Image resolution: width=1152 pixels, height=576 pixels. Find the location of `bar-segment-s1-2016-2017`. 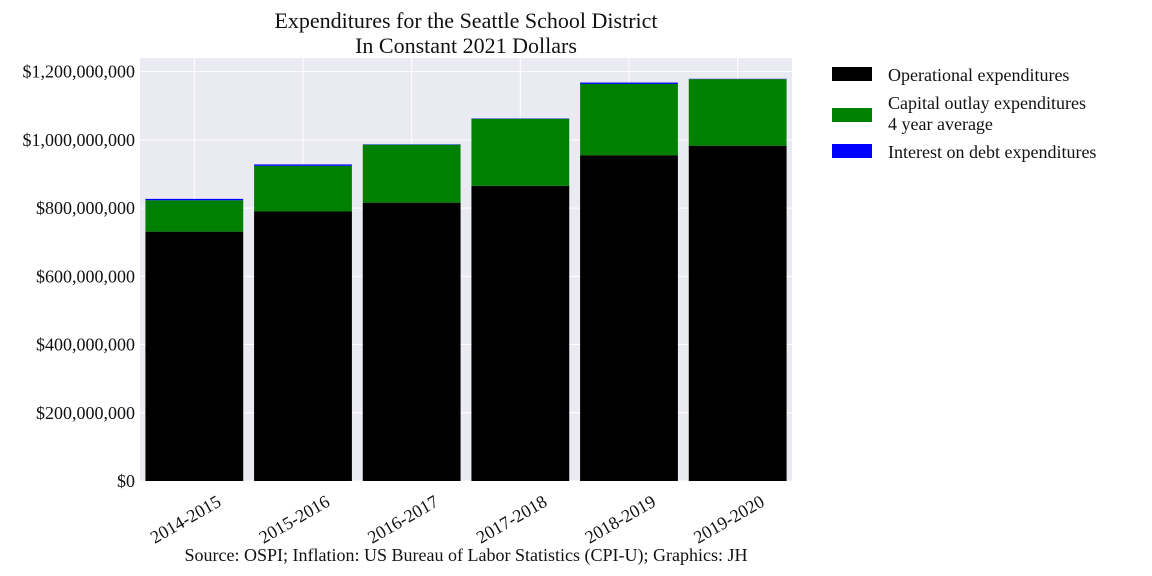

bar-segment-s1-2016-2017 is located at coordinates (411, 173).